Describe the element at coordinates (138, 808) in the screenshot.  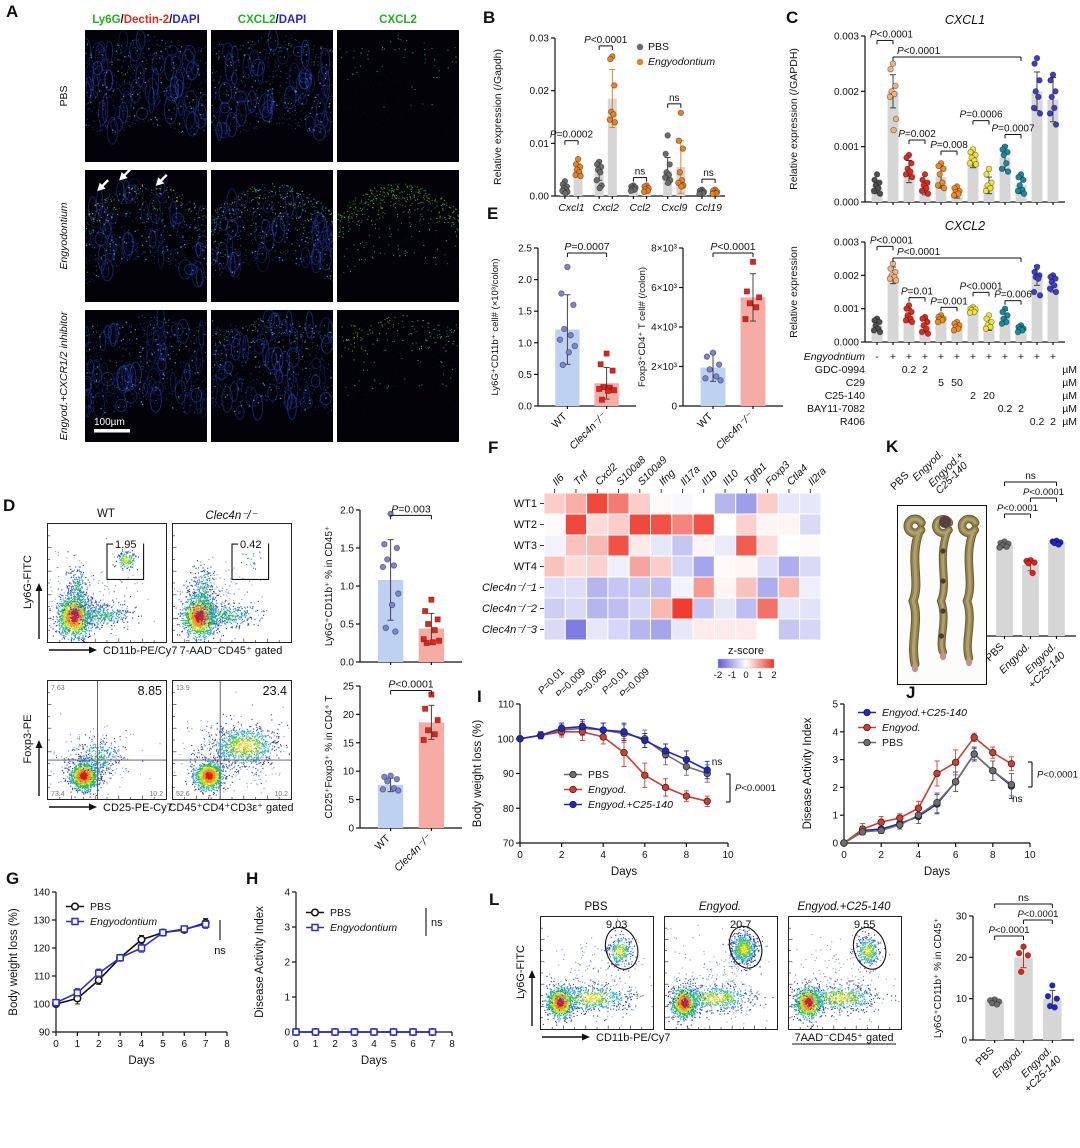
I see `svg-text: CD25-PE-Cy7` at that location.